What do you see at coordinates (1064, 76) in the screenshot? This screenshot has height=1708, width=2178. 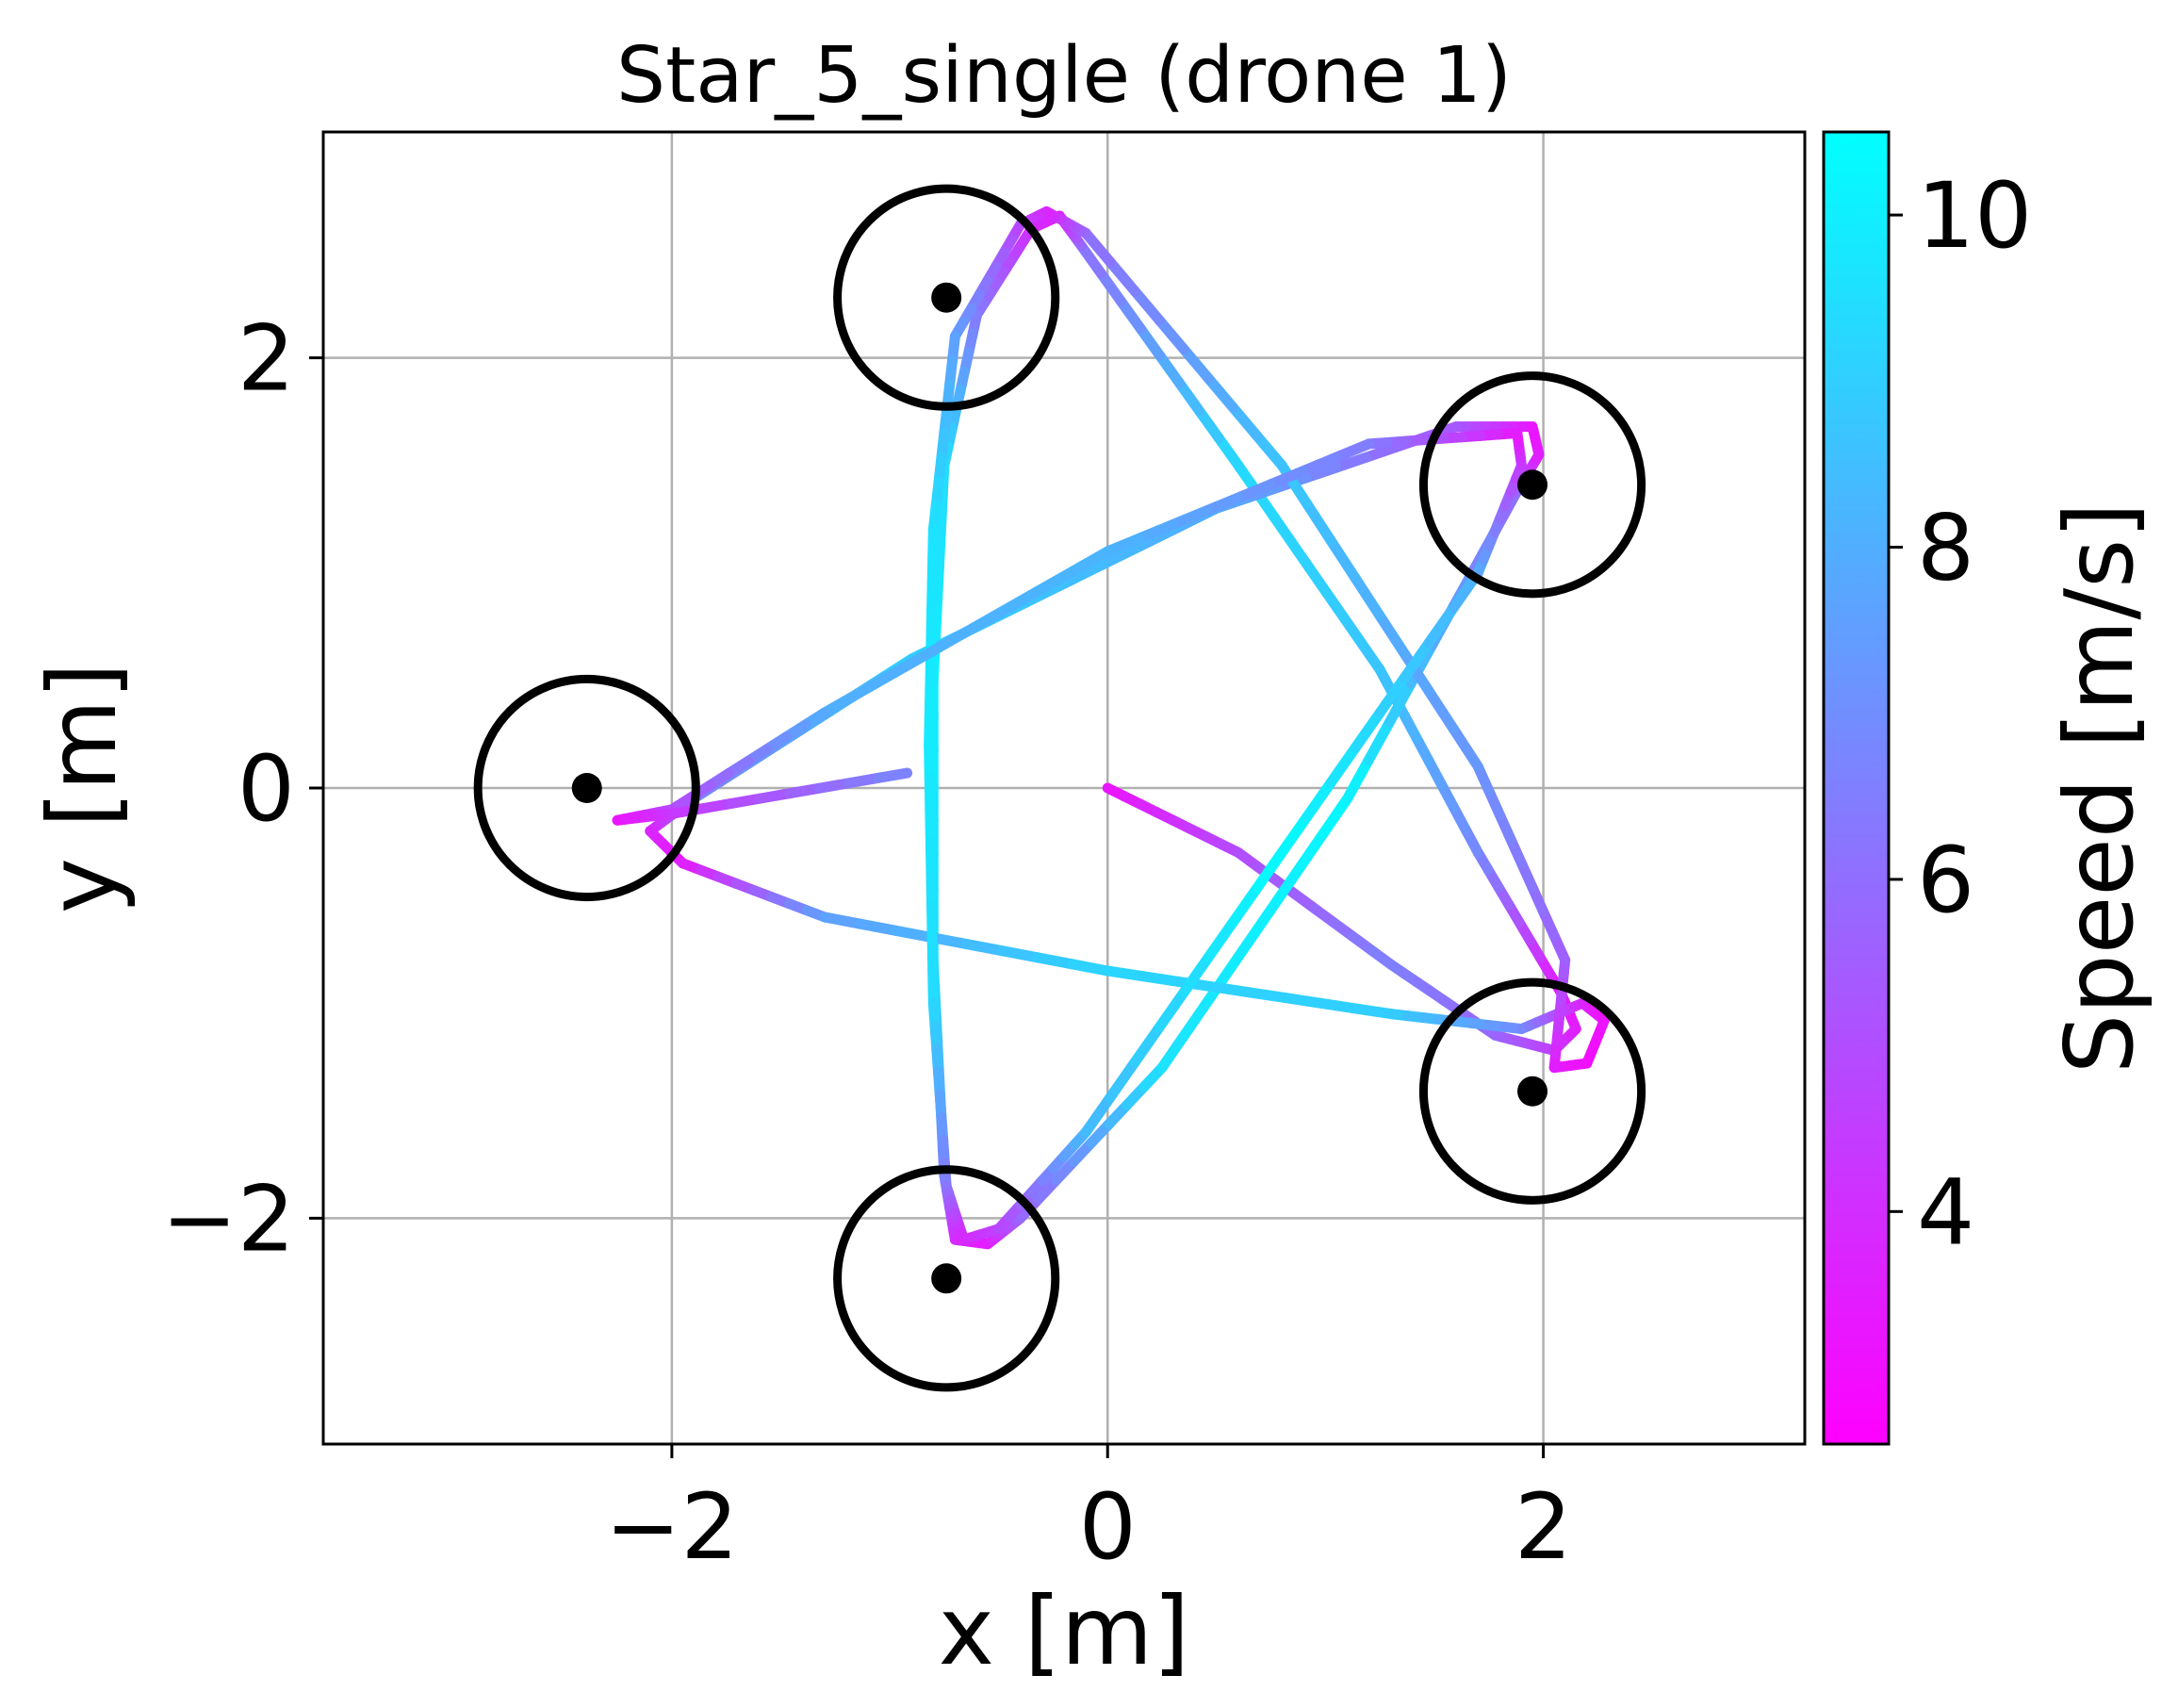 I see `chart-title: Star_5_single (drone 1)` at bounding box center [1064, 76].